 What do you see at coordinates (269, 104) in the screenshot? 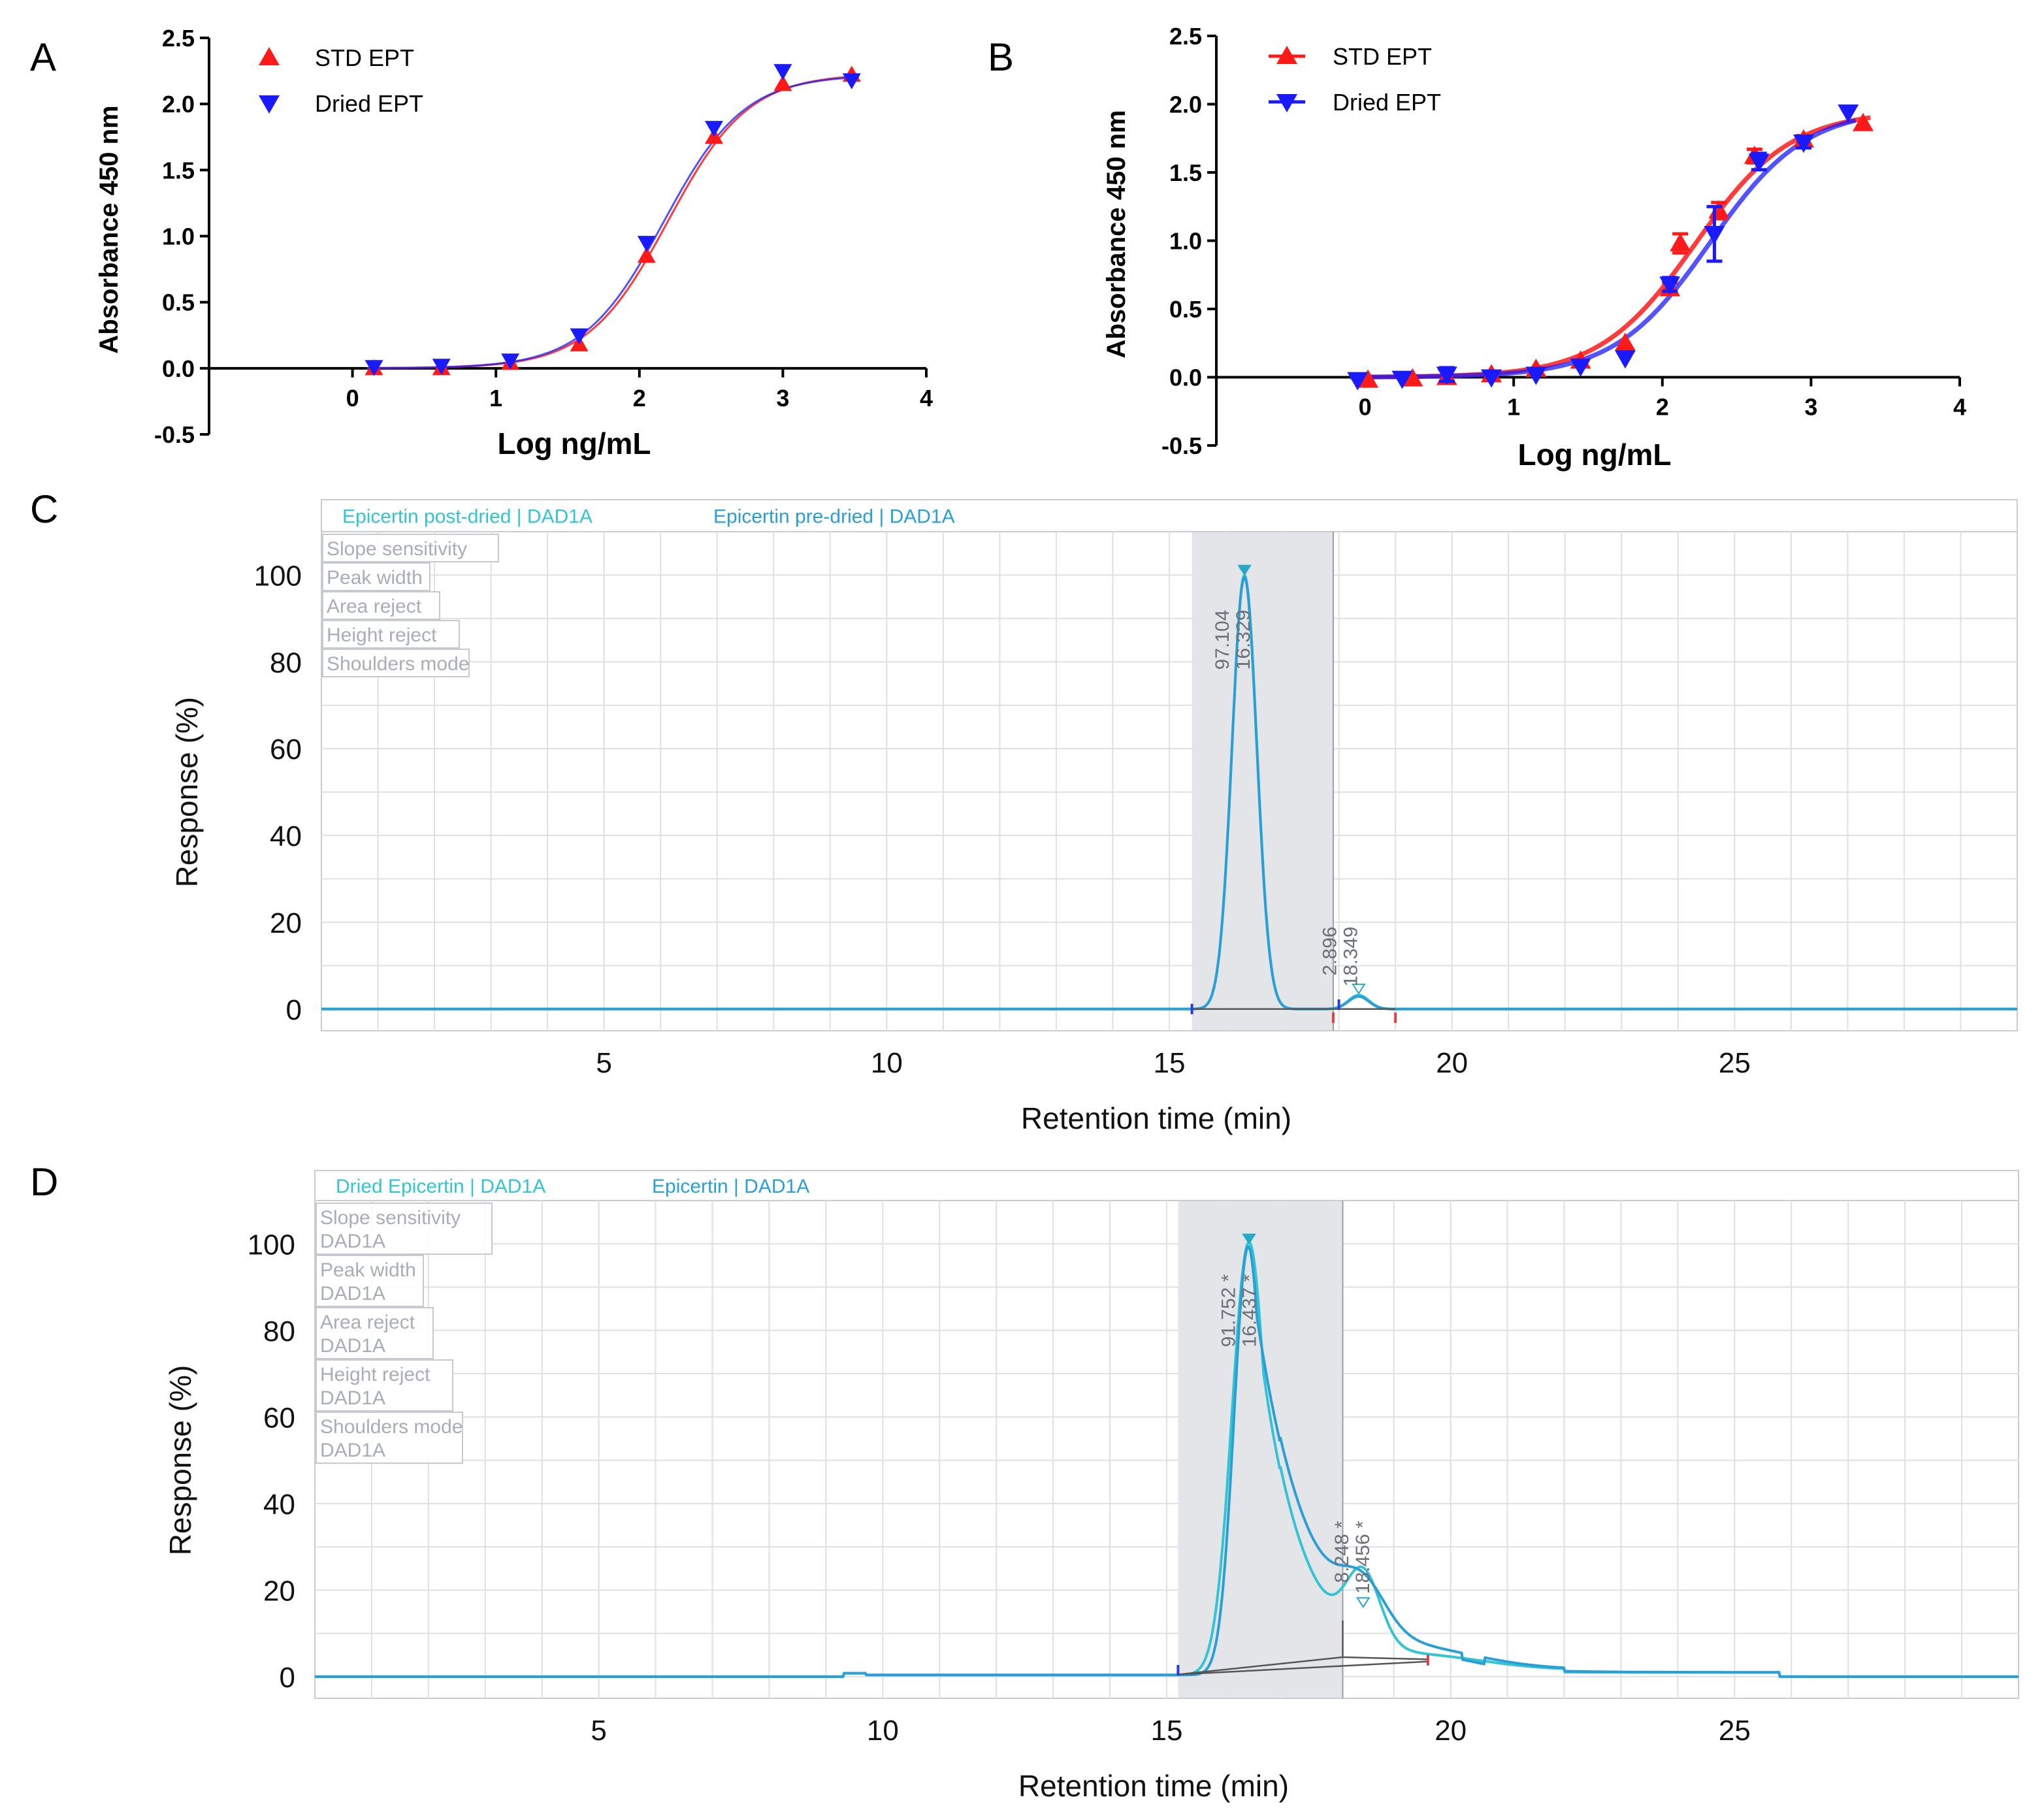
I see `legend-marker-dried-ept` at bounding box center [269, 104].